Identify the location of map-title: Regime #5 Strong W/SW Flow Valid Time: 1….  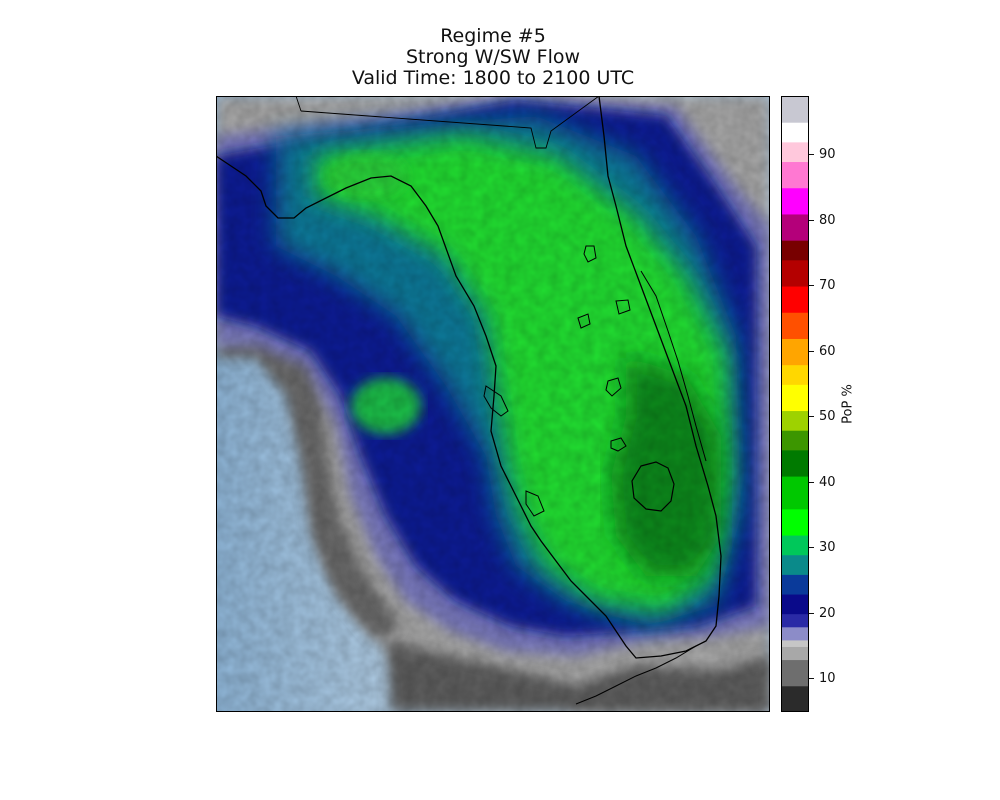
(493, 57).